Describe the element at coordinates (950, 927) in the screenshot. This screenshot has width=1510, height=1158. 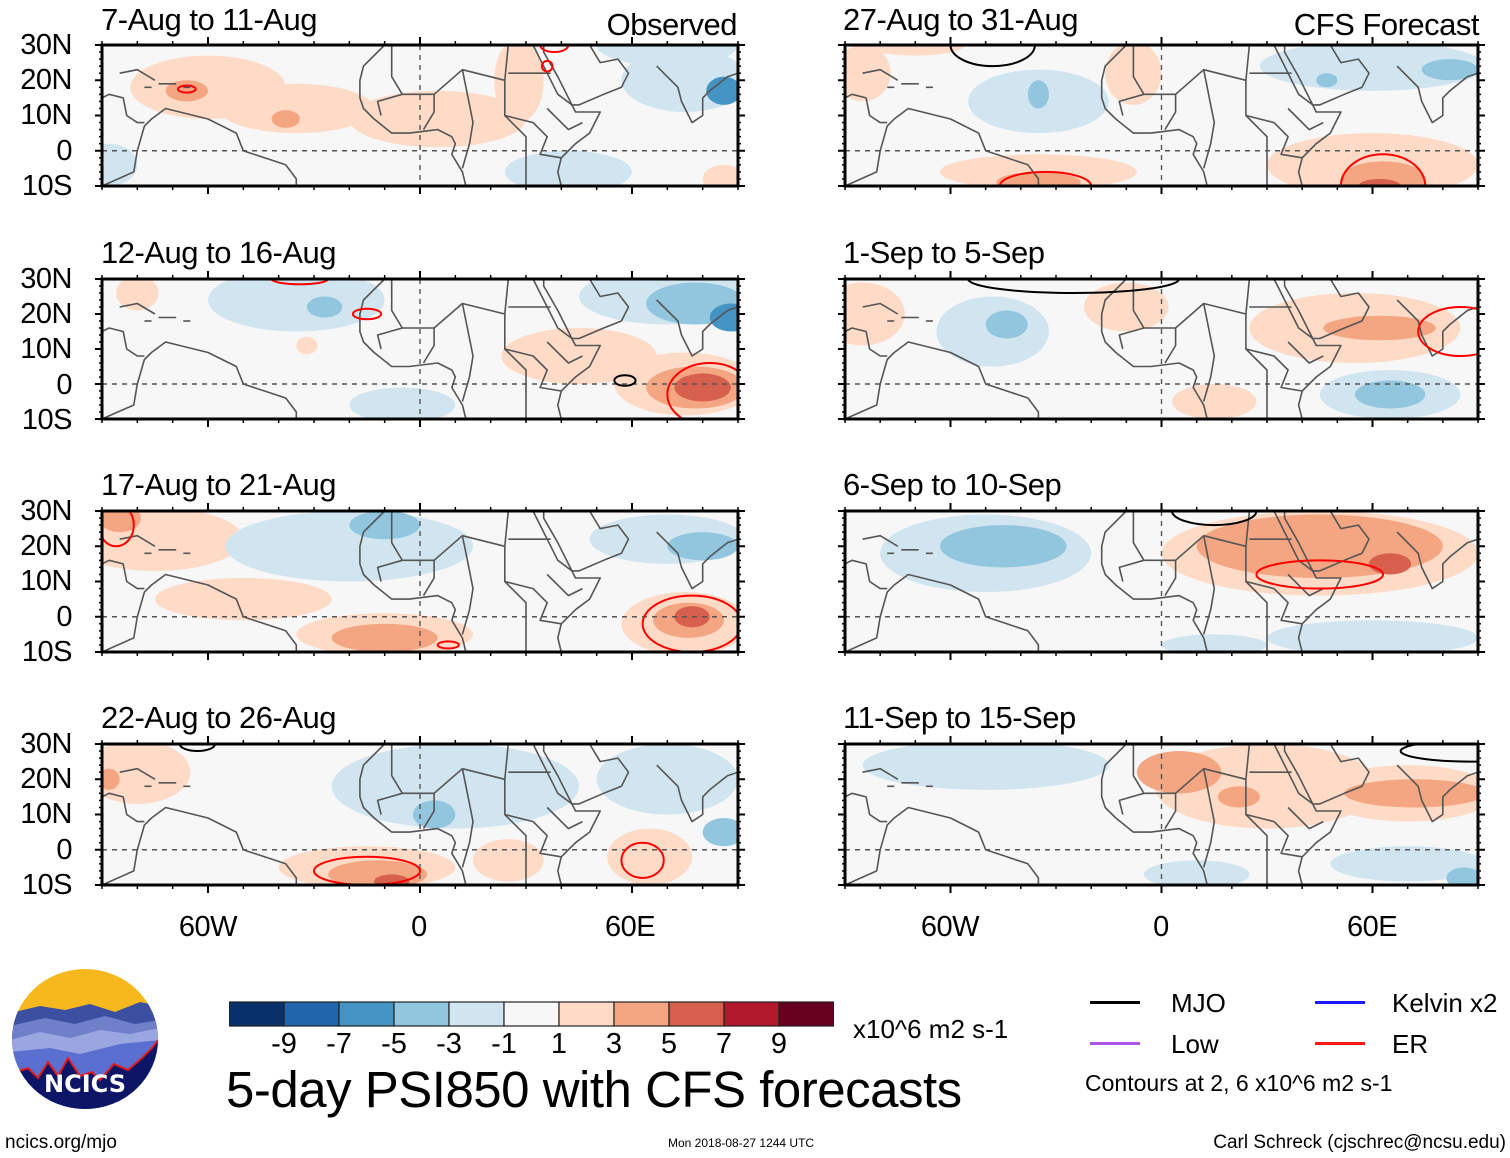
I see `lon-tick-label: 60W` at that location.